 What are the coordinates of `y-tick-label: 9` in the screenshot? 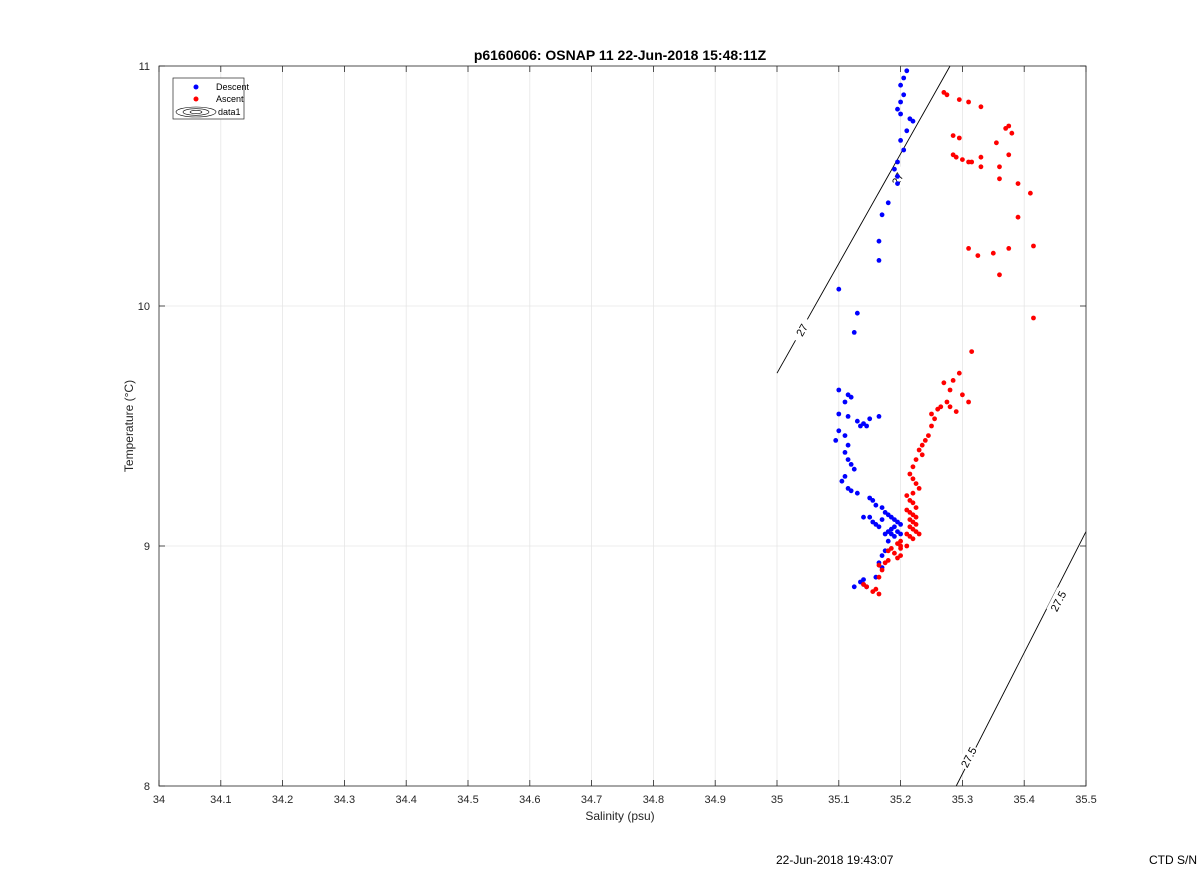 It's located at (147, 547).